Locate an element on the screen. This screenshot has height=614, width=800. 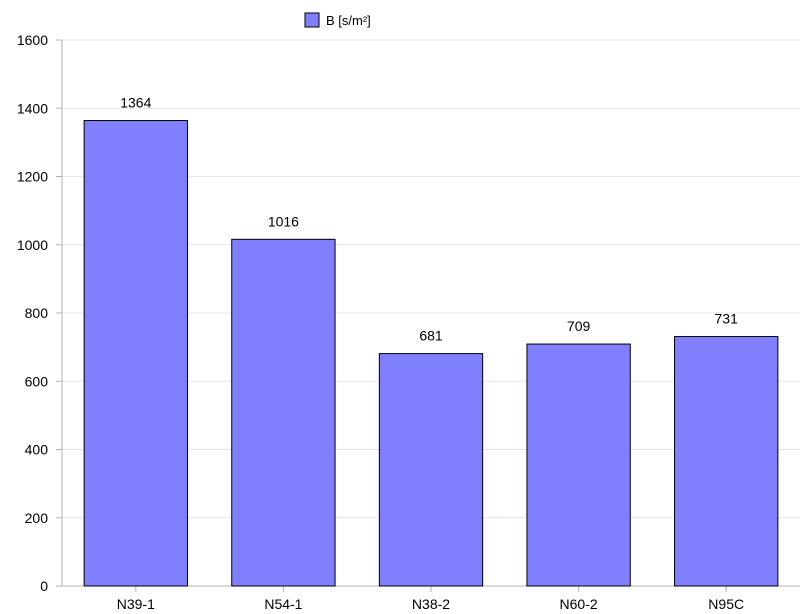
y-tick-label: 400 is located at coordinates (37, 450).